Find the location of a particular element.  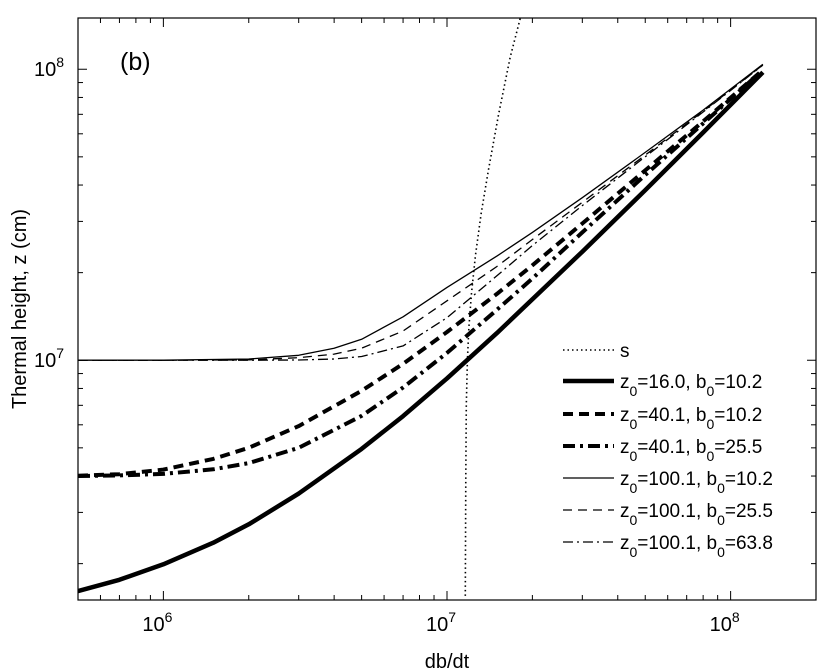

x-tick-label: 10⁶ is located at coordinates (157, 622).